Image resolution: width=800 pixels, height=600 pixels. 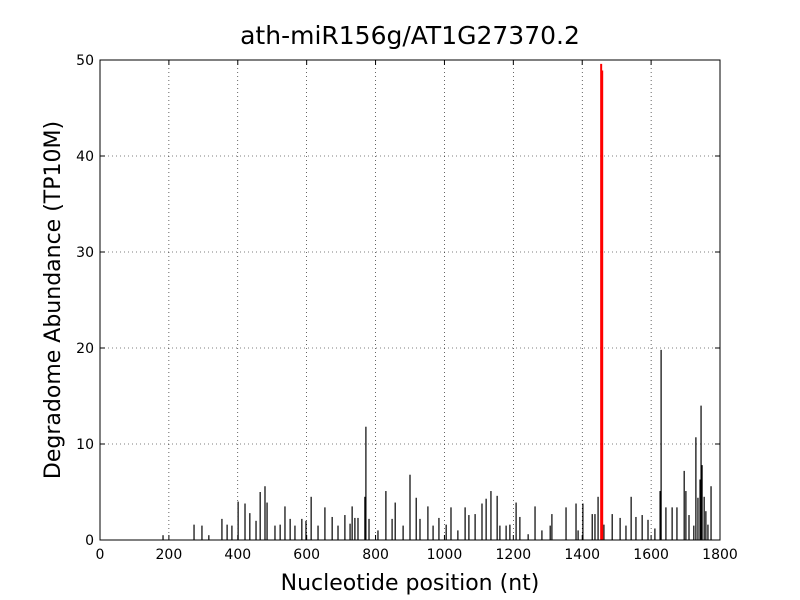 What do you see at coordinates (582, 555) in the screenshot?
I see `x-tick-label: 1400` at bounding box center [582, 555].